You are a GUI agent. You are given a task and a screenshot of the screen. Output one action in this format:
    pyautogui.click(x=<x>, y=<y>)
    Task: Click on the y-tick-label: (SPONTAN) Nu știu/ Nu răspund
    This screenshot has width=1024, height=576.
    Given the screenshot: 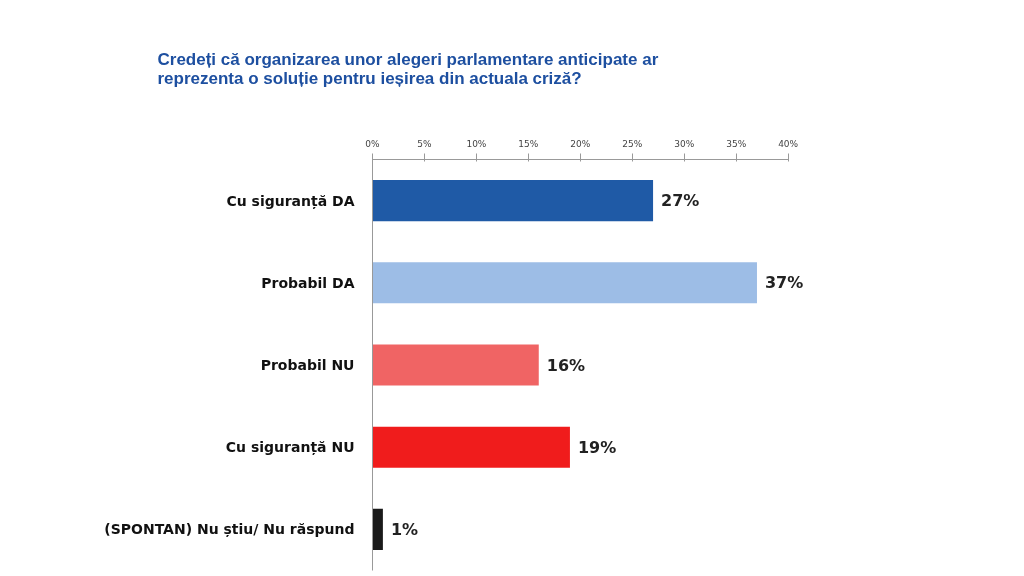 What is the action you would take?
    pyautogui.click(x=229, y=530)
    